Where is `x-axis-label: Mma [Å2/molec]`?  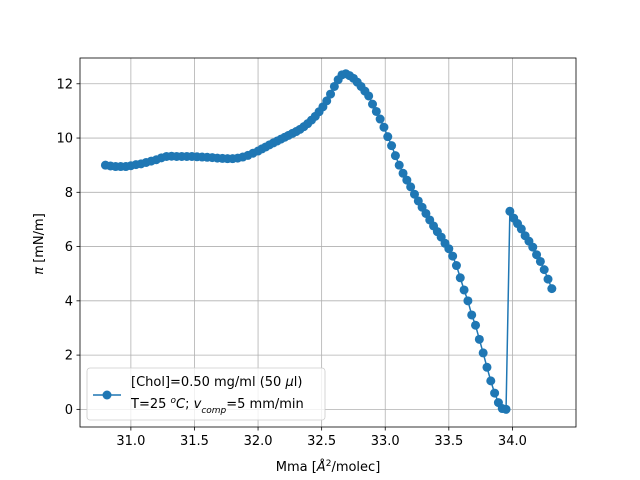 x-axis-label: Mma [Å2/molec] is located at coordinates (328, 467).